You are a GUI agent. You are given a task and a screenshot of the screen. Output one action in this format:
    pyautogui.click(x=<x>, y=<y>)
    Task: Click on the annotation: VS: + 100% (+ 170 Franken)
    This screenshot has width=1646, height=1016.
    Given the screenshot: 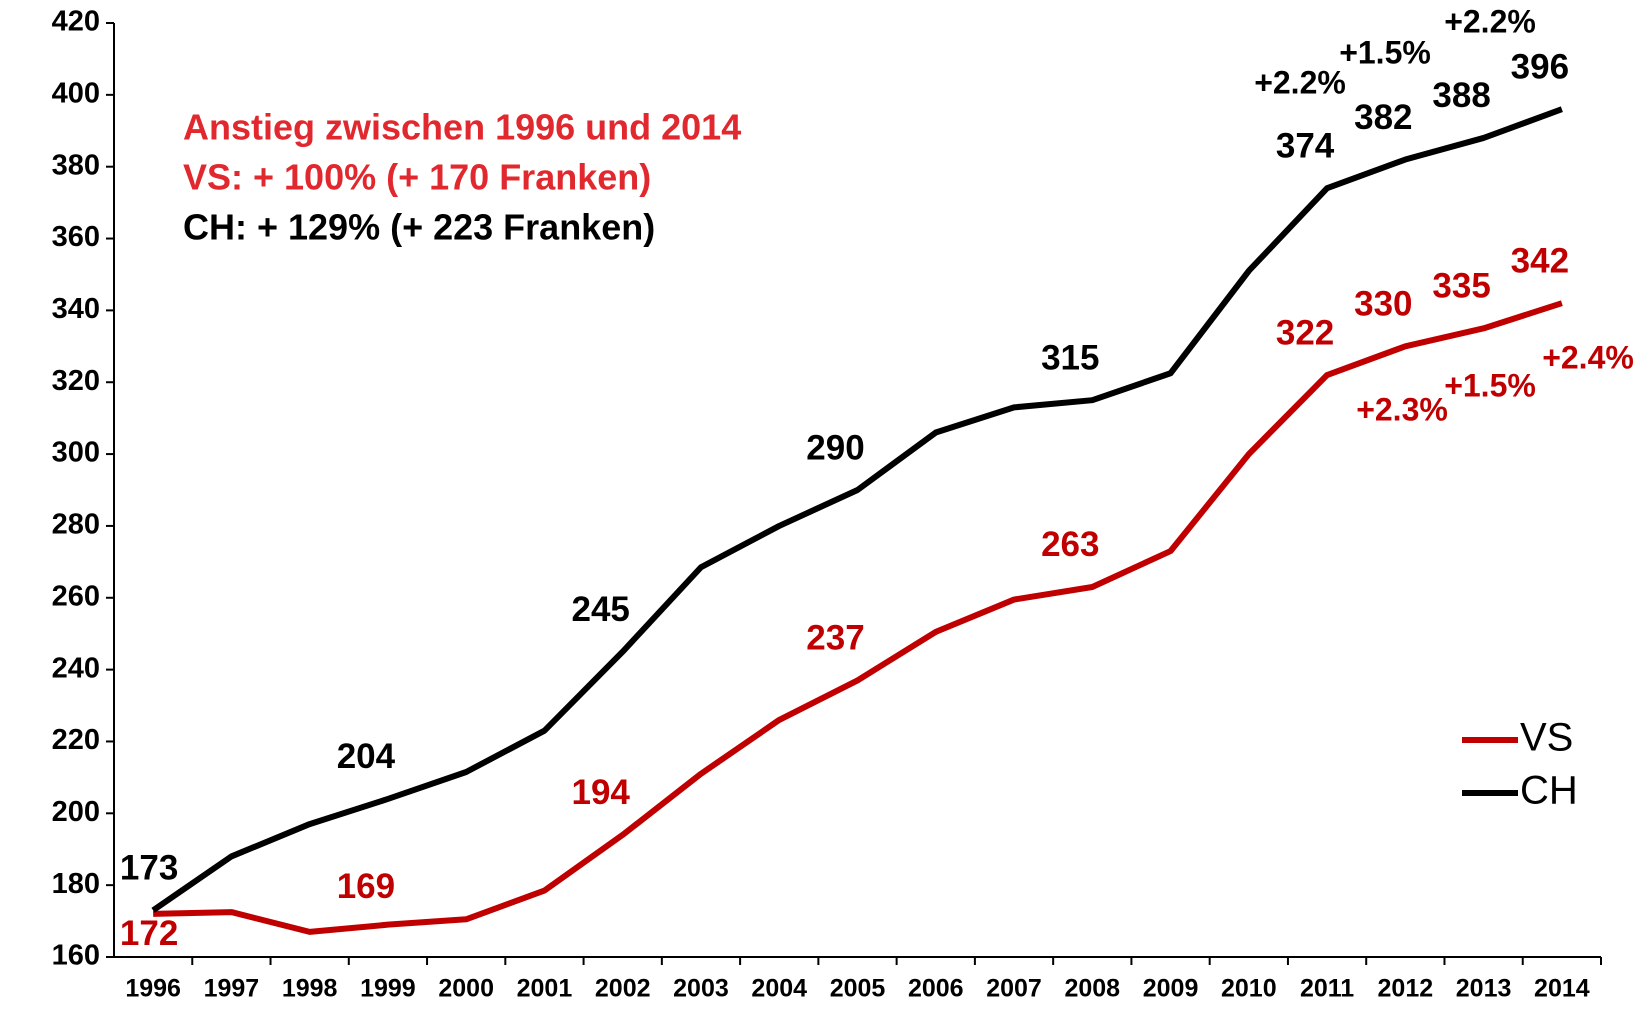 What is the action you would take?
    pyautogui.click(x=417, y=177)
    